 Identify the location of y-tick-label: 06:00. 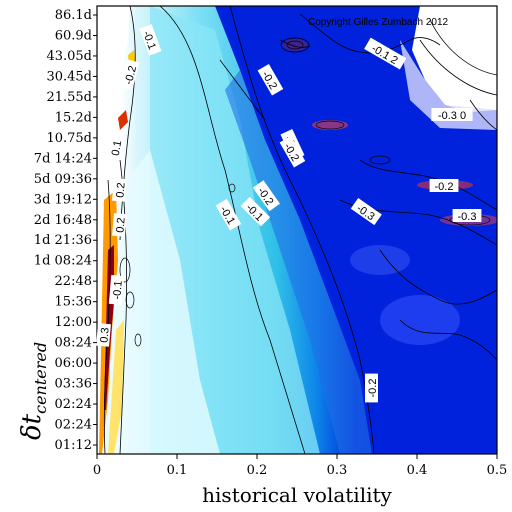
(73, 363).